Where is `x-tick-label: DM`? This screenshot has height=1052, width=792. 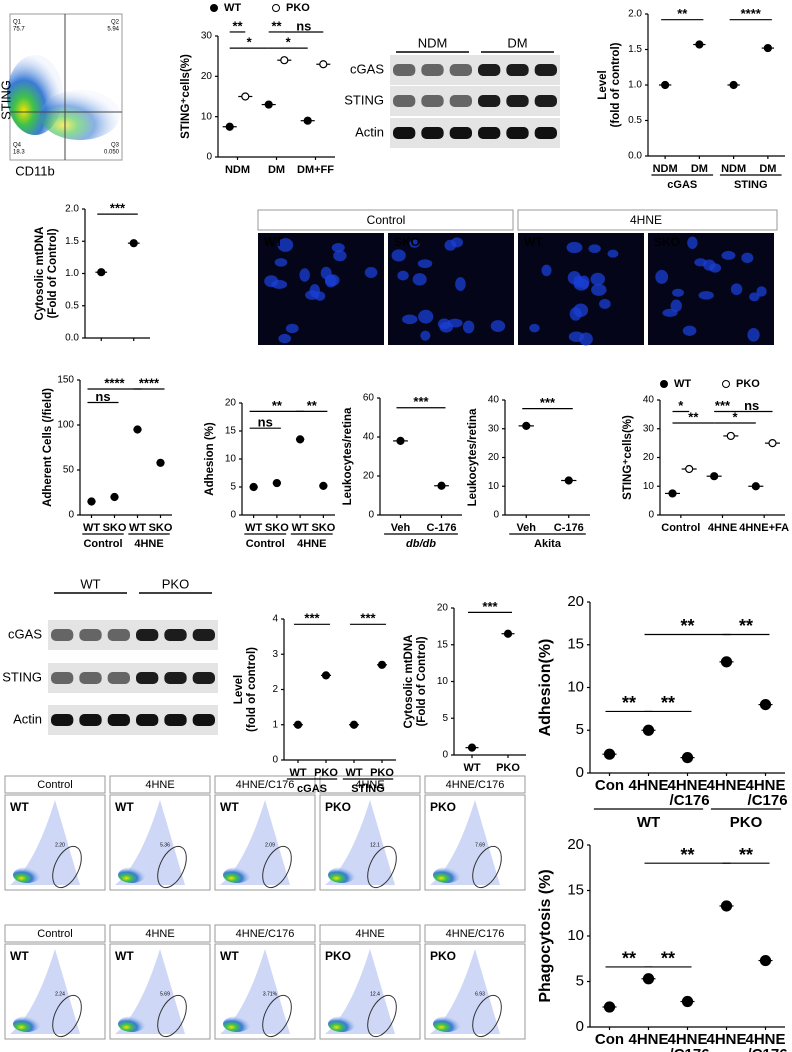
x-tick-label: DM is located at coordinates (767, 169).